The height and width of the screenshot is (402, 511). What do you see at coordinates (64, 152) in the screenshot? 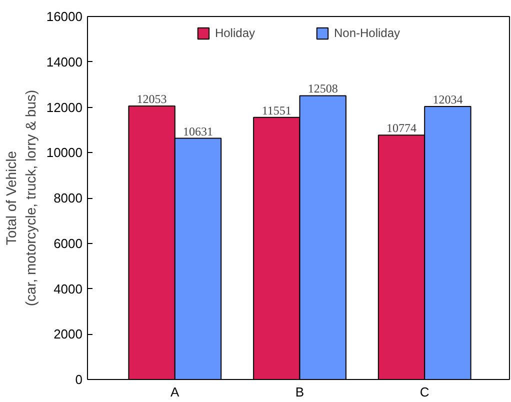
I see `y-tick-label: 10000` at bounding box center [64, 152].